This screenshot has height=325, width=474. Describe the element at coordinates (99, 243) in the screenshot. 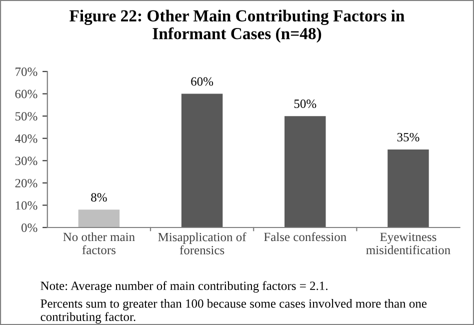

I see `x-tick-label: No other main factors` at that location.